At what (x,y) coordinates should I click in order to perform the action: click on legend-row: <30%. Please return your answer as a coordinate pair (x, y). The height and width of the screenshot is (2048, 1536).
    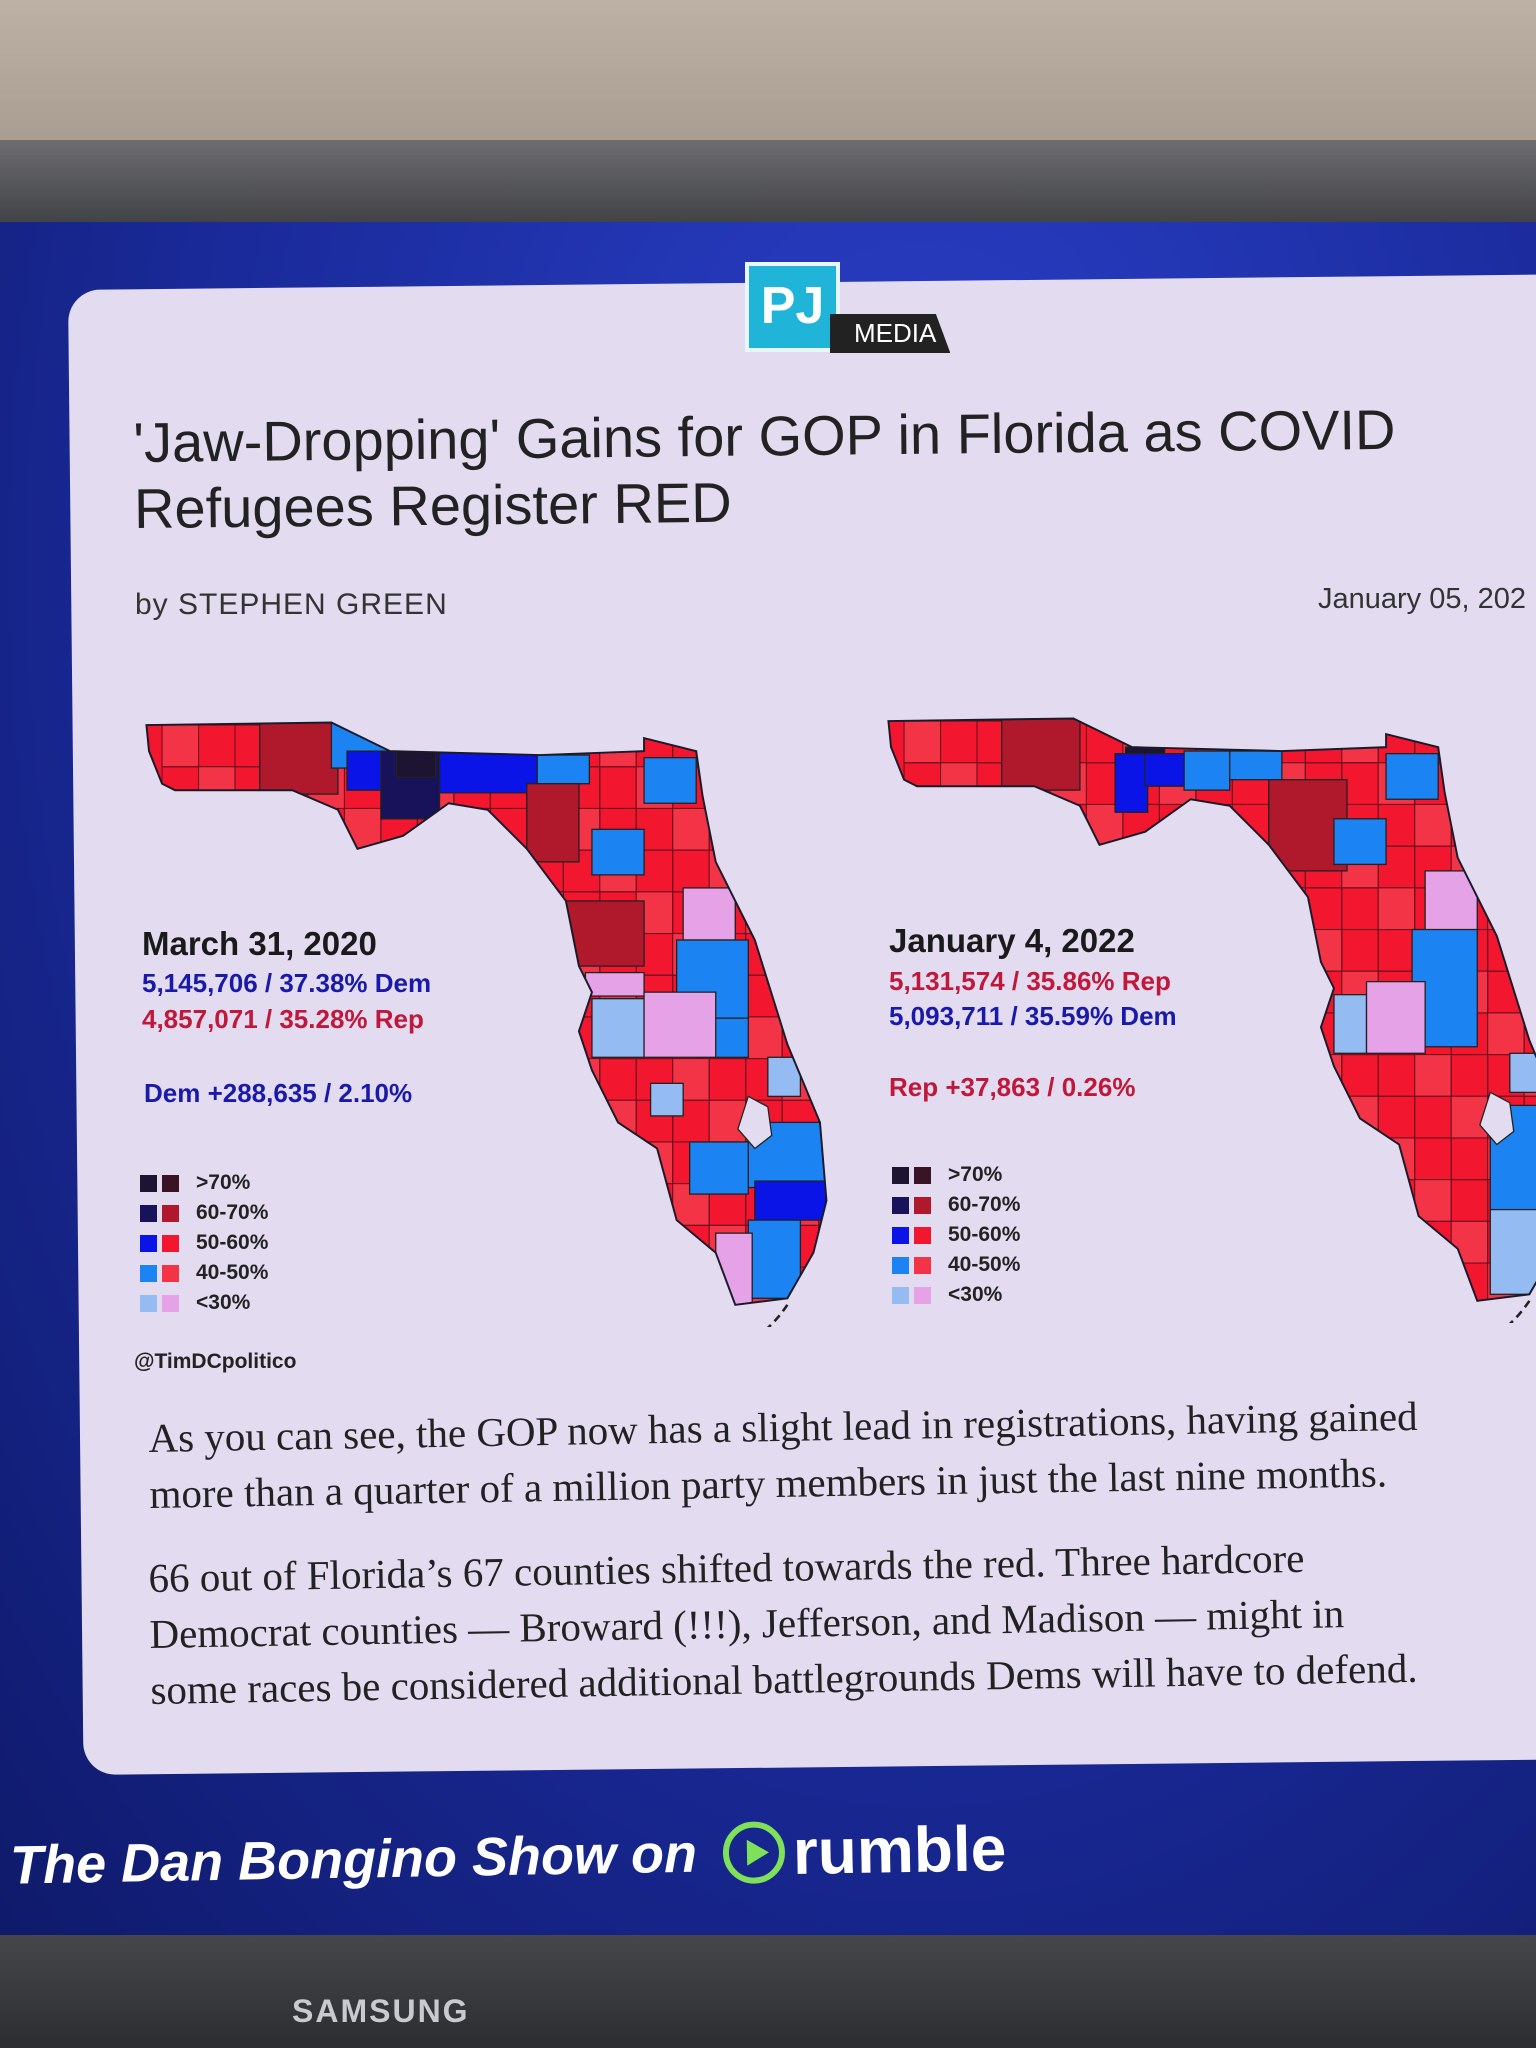
    Looking at the image, I should click on (204, 1303).